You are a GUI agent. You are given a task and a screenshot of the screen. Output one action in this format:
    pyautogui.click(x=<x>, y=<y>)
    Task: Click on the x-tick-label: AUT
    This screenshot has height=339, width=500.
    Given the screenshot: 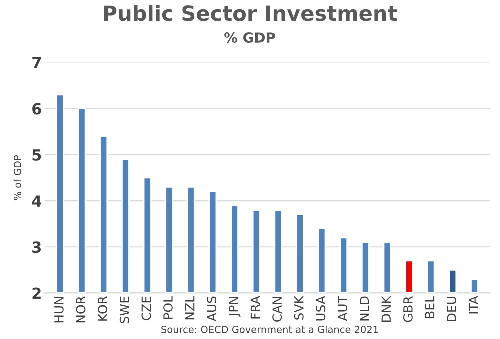 What is the action you would take?
    pyautogui.click(x=343, y=309)
    